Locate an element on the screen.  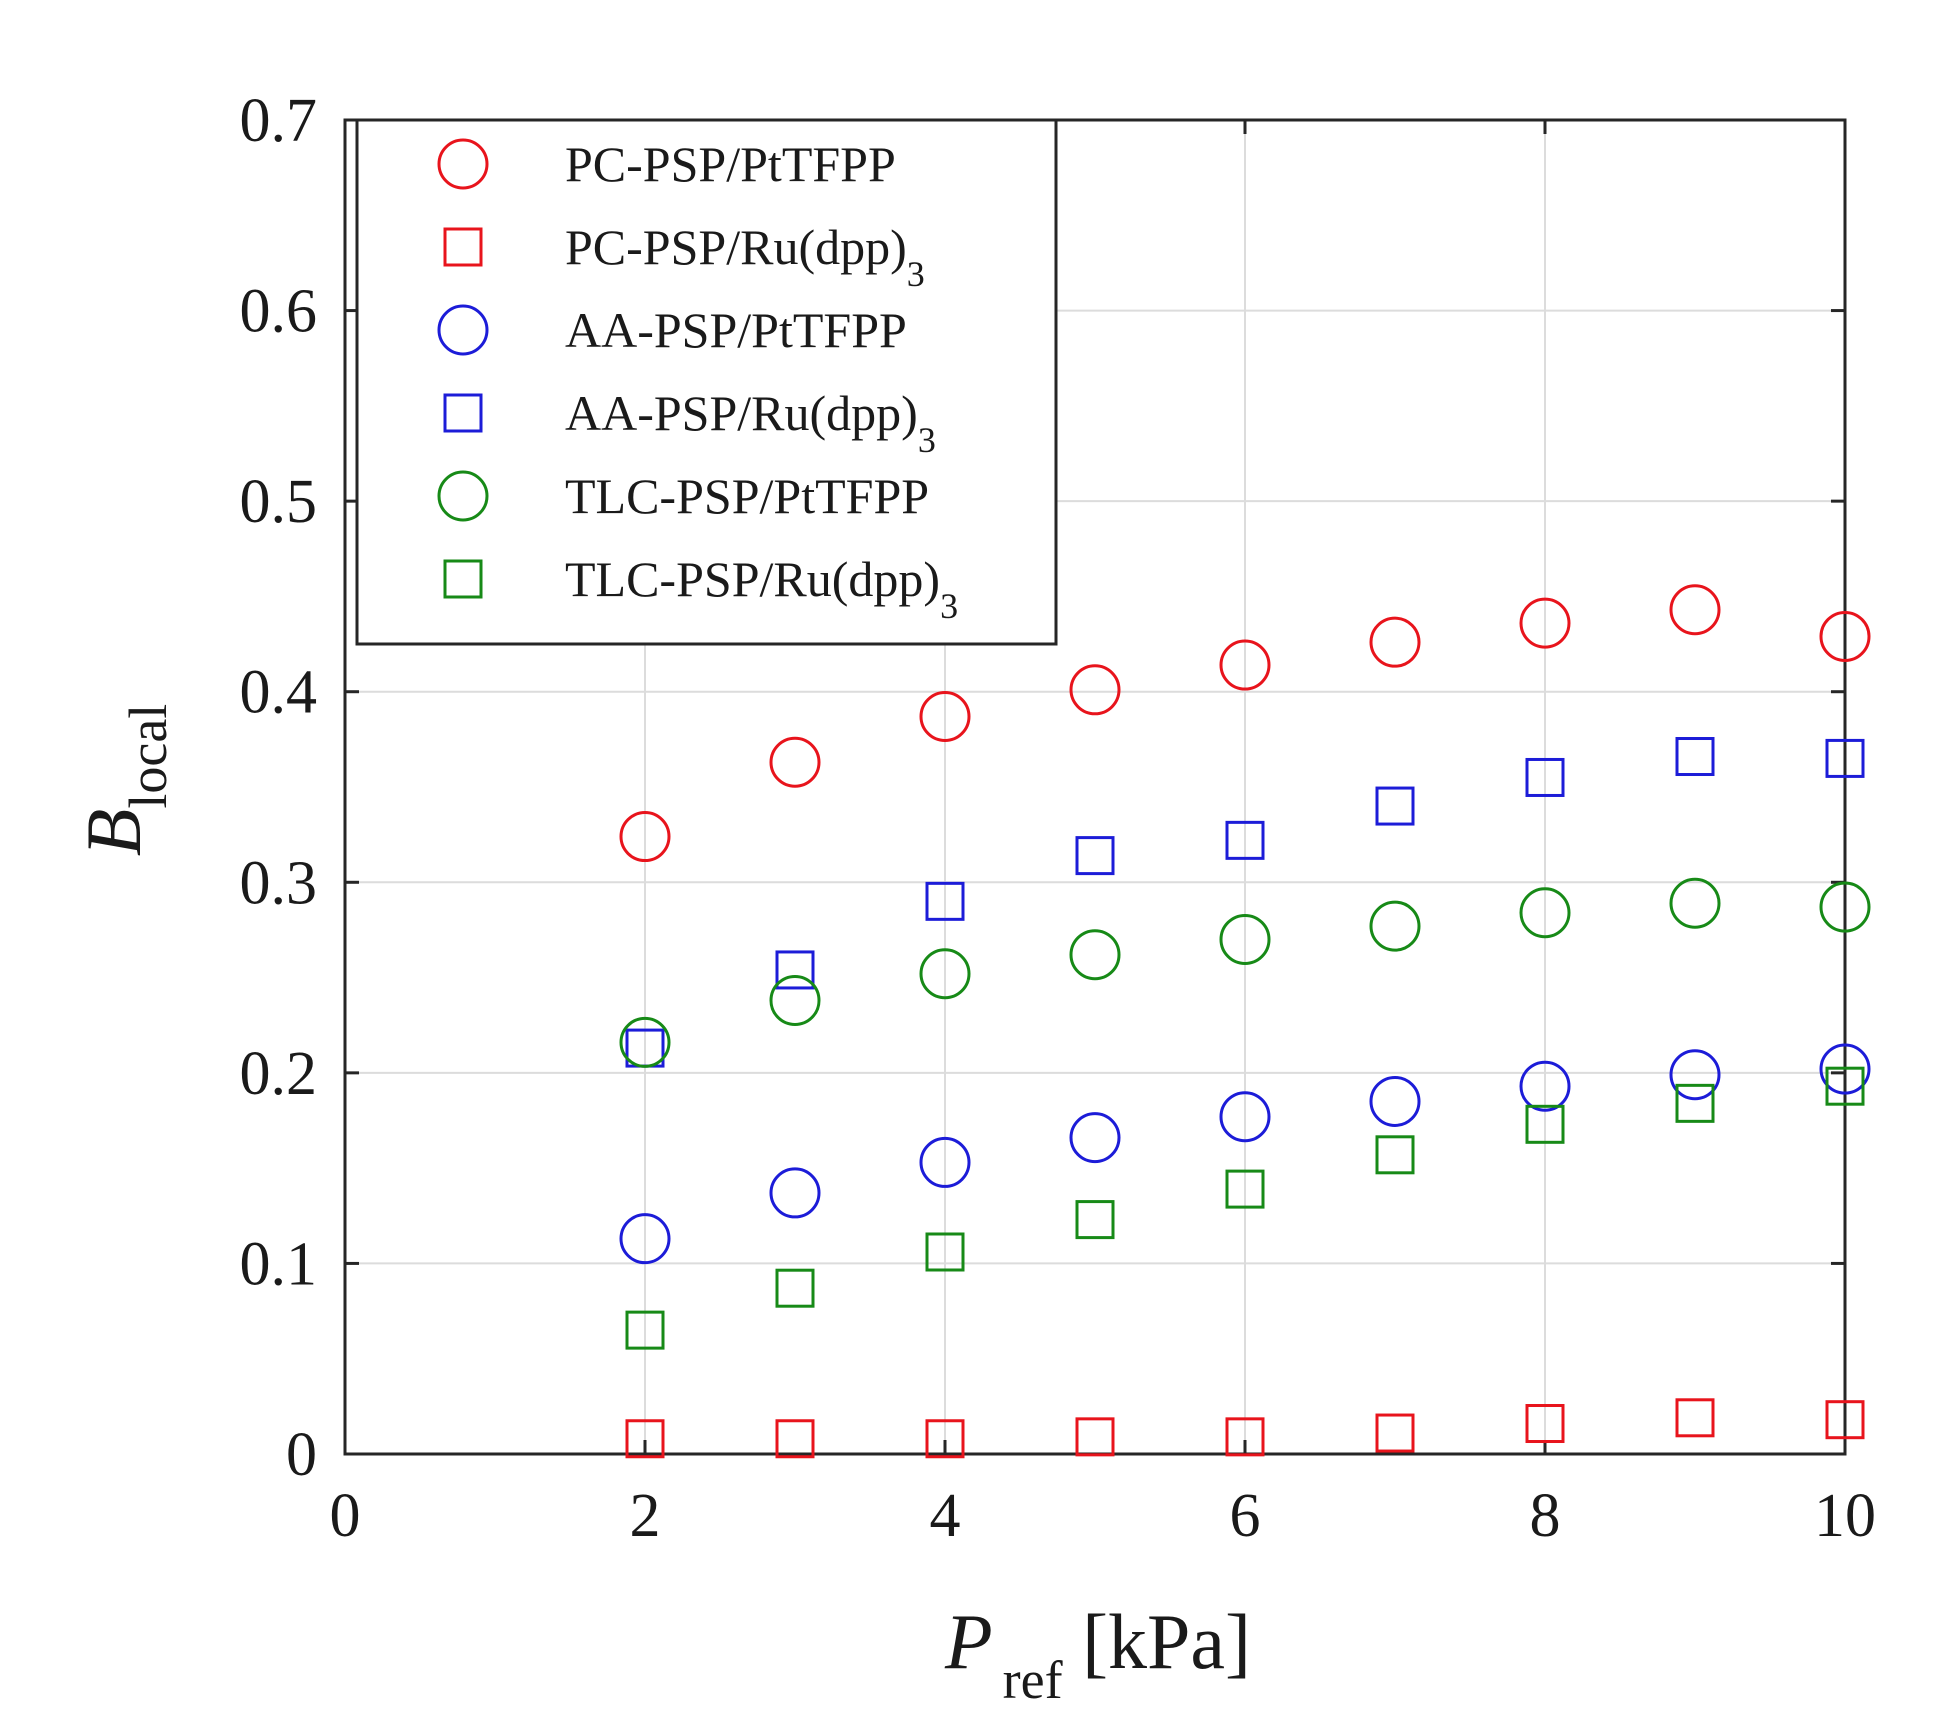
x-tick-label: 8 is located at coordinates (1545, 1516).